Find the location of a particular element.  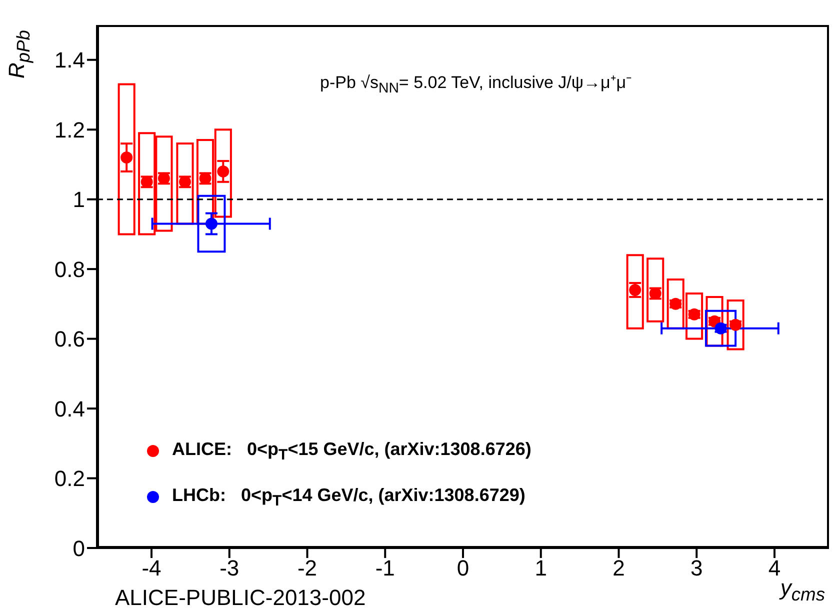

y-tick-label: 1 is located at coordinates (78, 199).